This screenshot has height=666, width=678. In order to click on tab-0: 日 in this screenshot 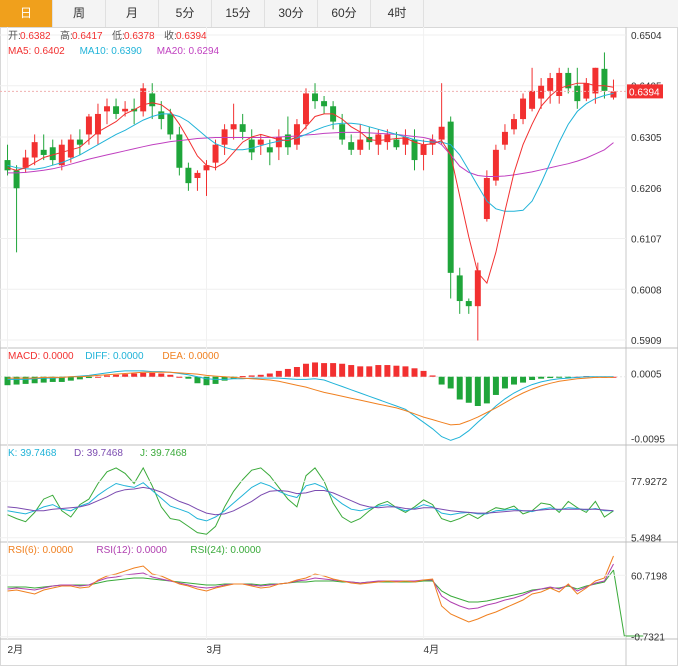, I will do `click(26, 13)`.